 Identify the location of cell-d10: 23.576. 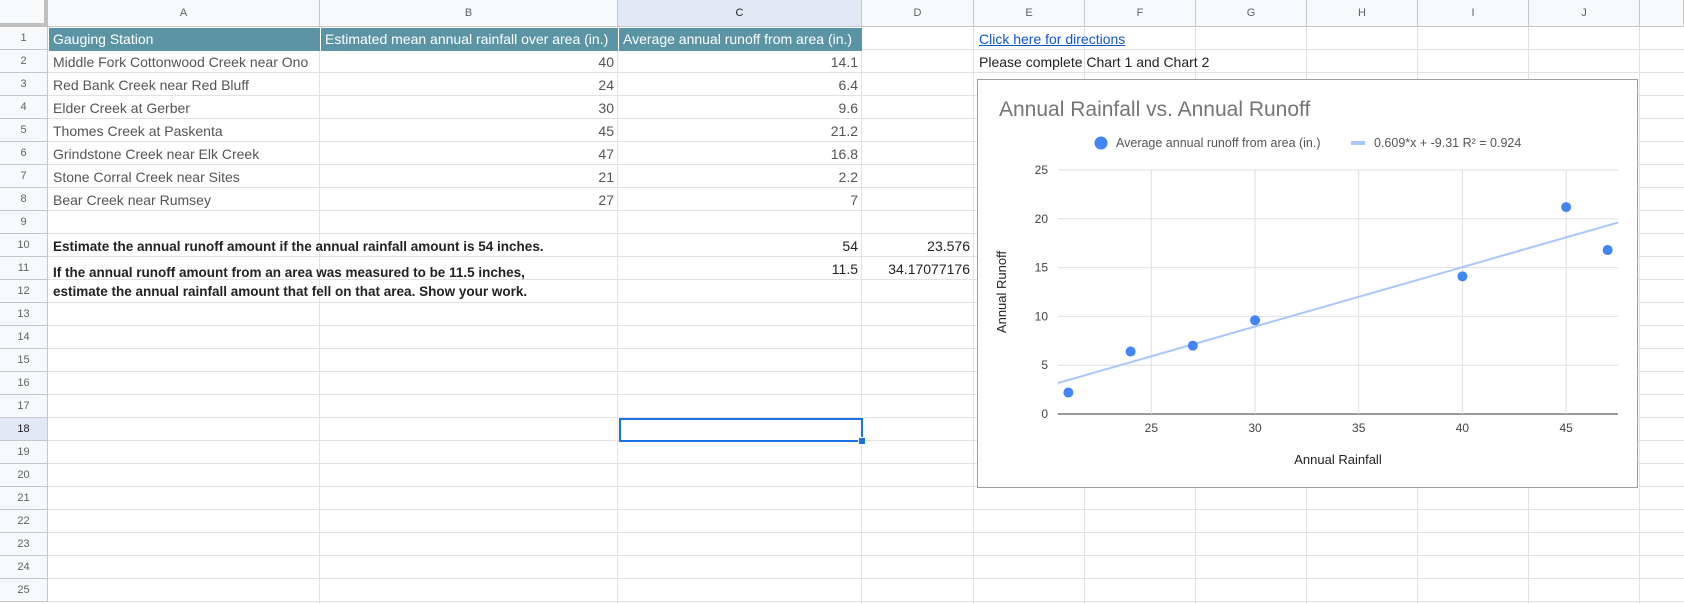
(948, 246).